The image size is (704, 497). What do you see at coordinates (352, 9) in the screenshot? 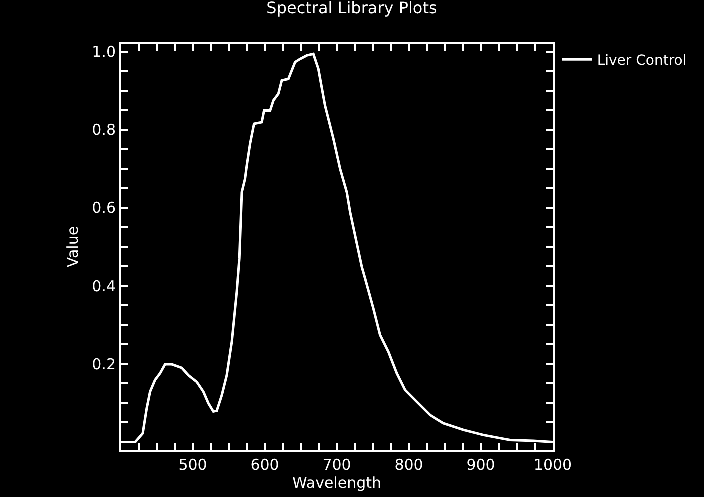
I see `chart-title: Spectral Library Plots` at bounding box center [352, 9].